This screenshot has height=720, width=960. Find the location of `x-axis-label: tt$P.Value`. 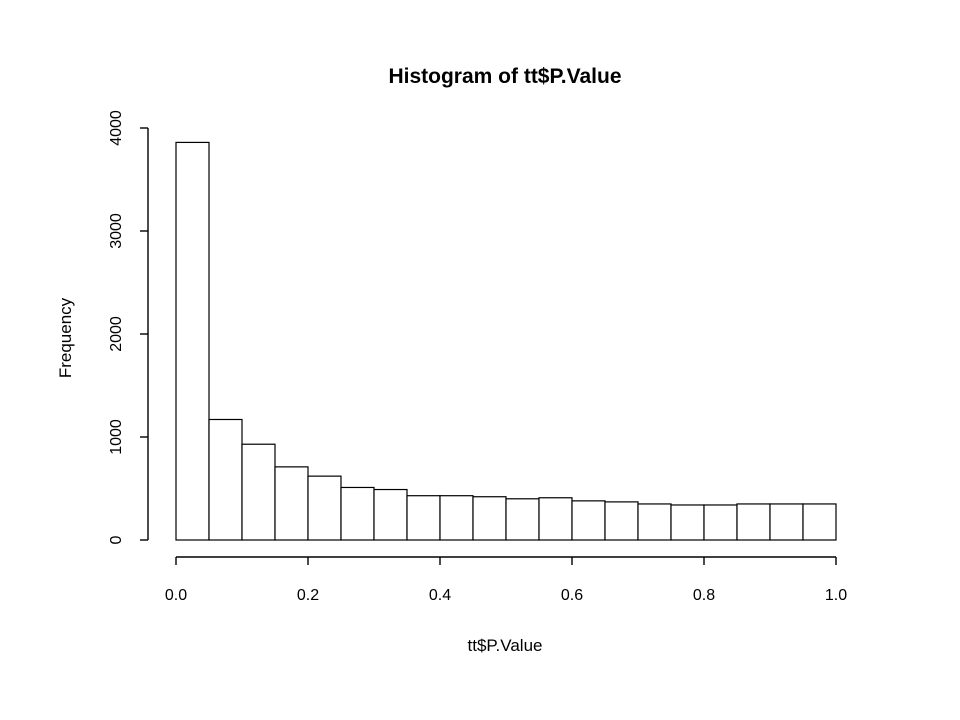

x-axis-label: tt$P.Value is located at coordinates (505, 645).